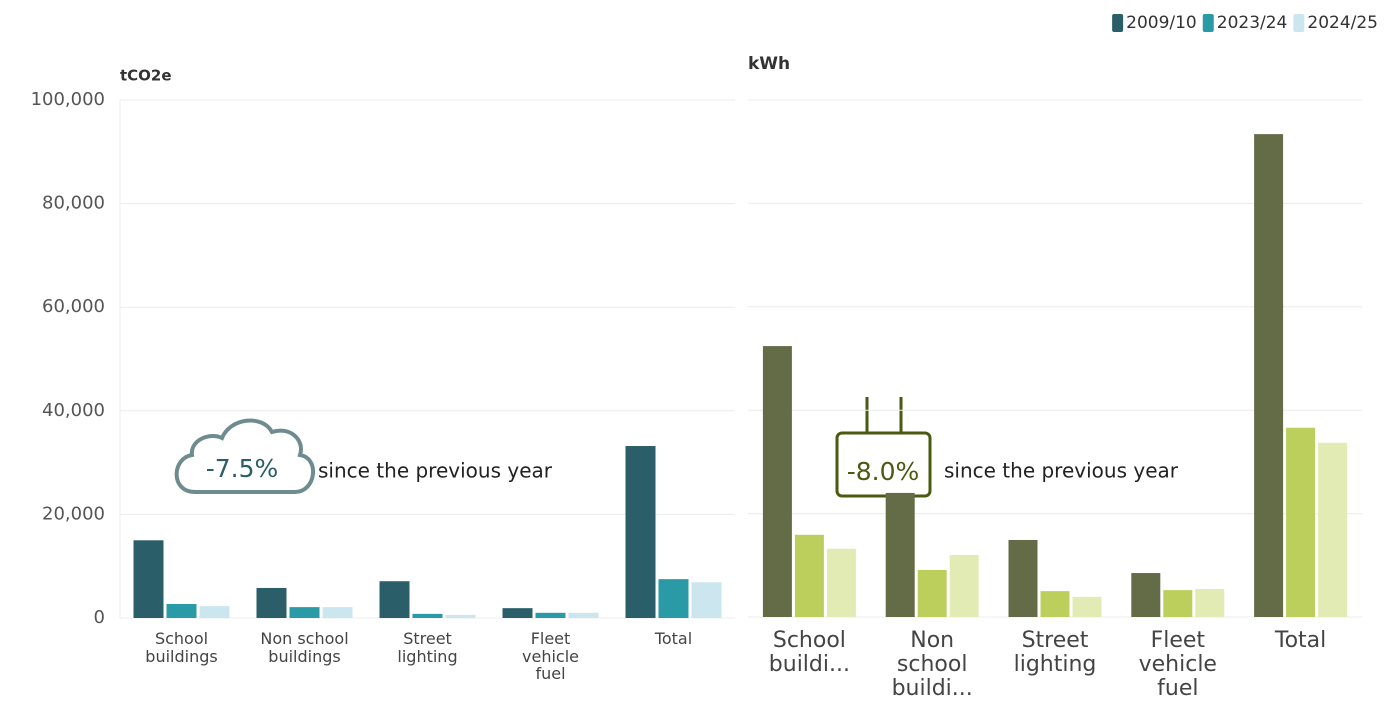 The width and height of the screenshot is (1396, 710). I want to click on y-axis-title: kWh, so click(769, 64).